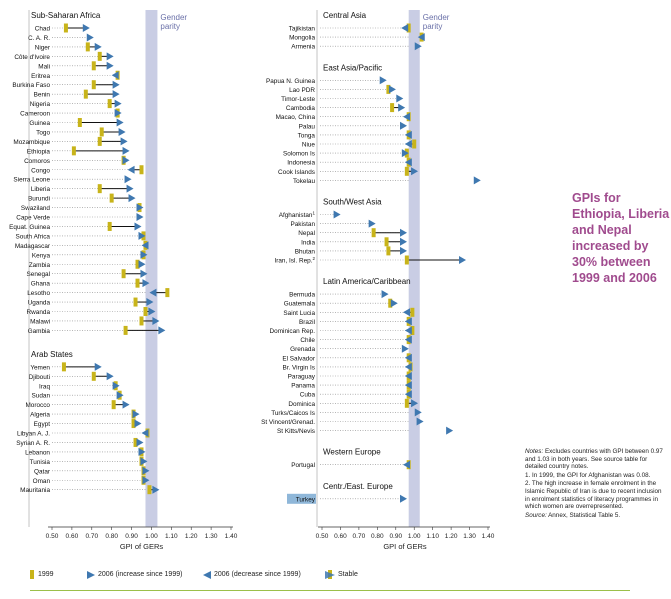  I want to click on panel-left-x-tick-label: 1.40, so click(231, 536).